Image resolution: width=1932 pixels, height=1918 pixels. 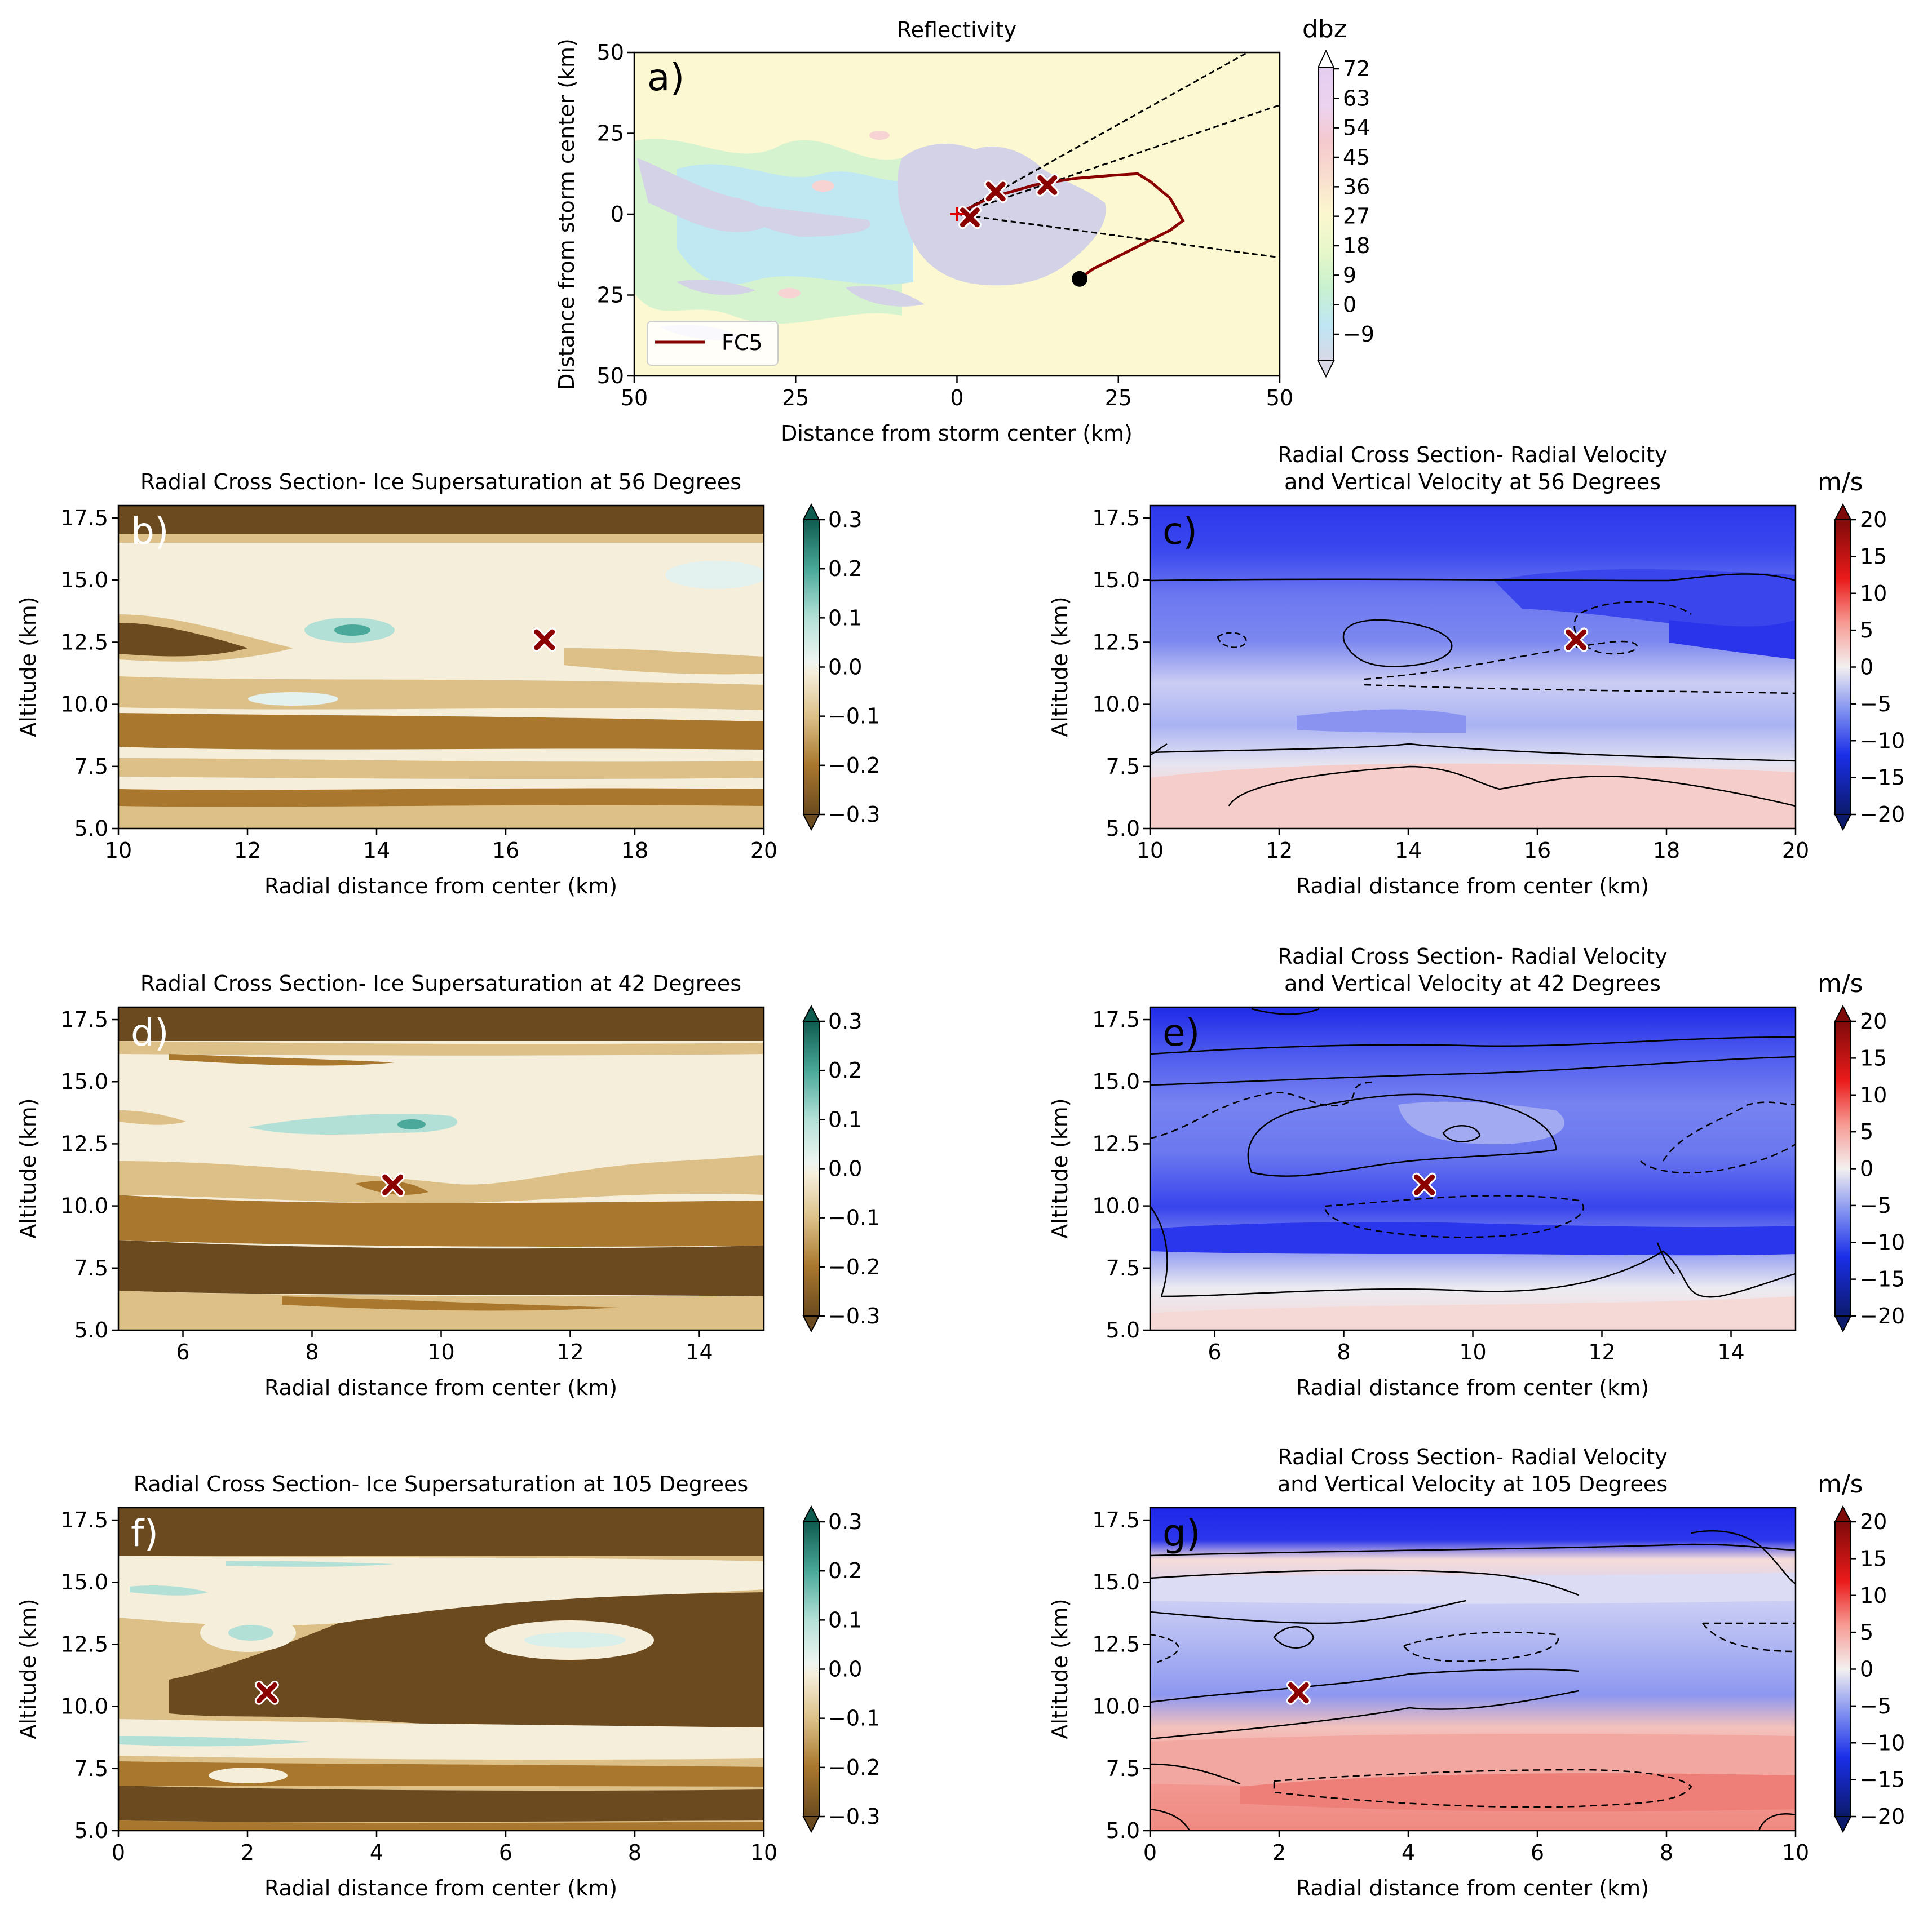 I want to click on panel-c-xlabel: Radial distance from center (km), so click(x=1472, y=886).